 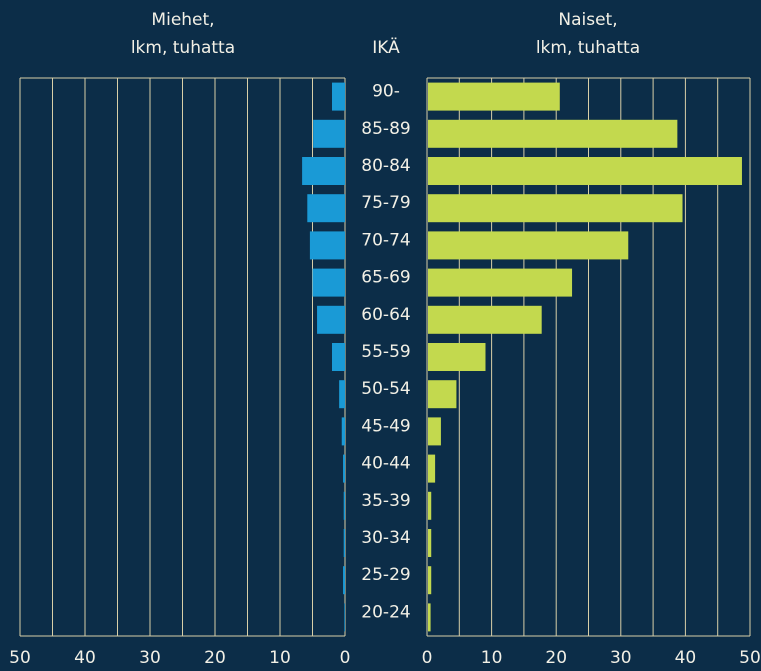 I want to click on category-label: 50-54, so click(x=385, y=389).